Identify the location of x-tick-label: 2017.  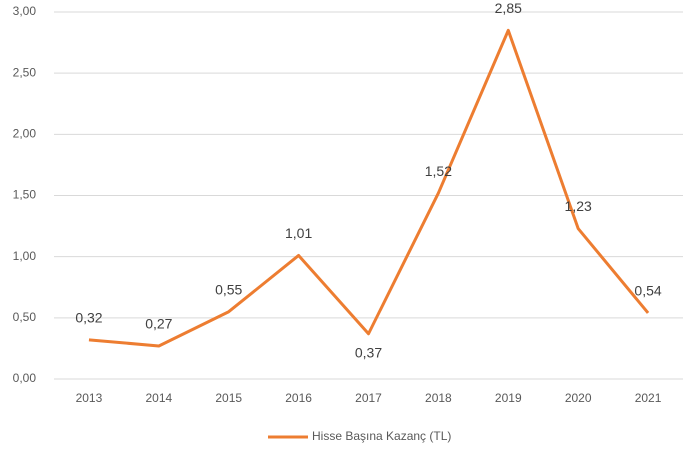
(368, 398).